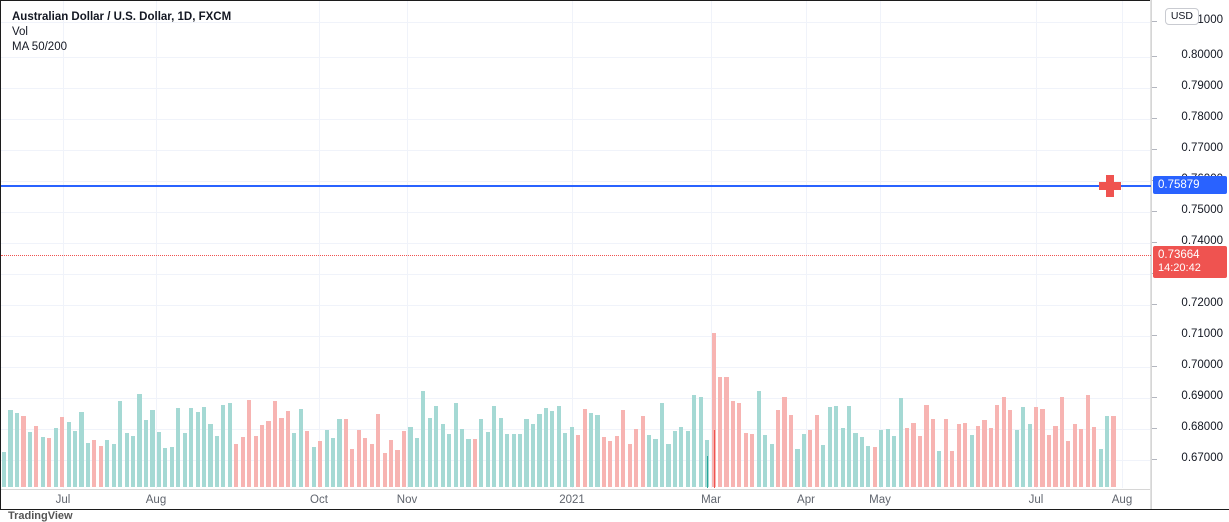 The height and width of the screenshot is (522, 1229). Describe the element at coordinates (20, 32) in the screenshot. I see `volume-legend-label: Vol` at that location.